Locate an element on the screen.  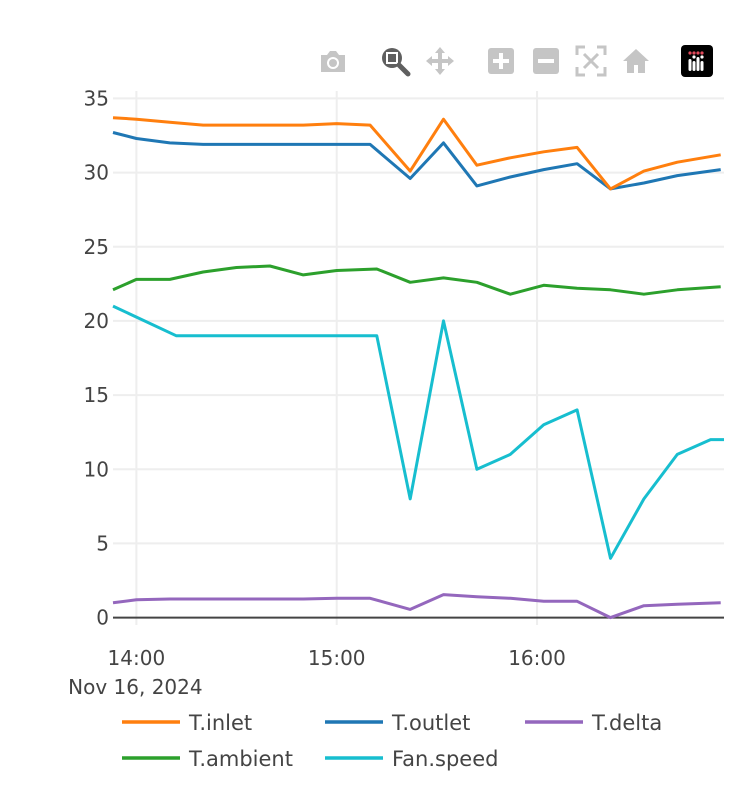
legend-label: Fan.speed is located at coordinates (445, 759).